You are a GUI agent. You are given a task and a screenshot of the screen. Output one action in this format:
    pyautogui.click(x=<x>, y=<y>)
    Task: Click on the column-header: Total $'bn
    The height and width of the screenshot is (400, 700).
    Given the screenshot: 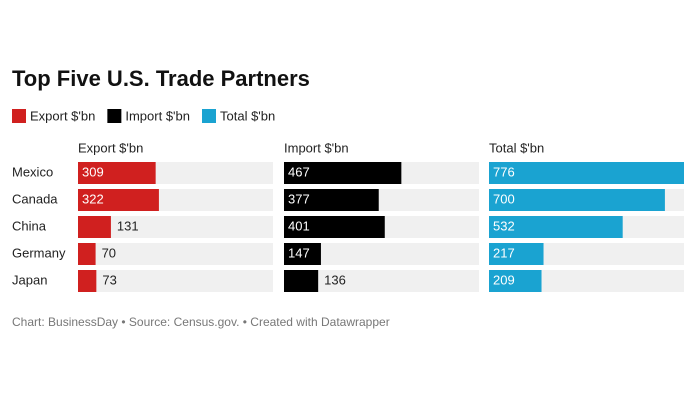 What is the action you would take?
    pyautogui.click(x=516, y=147)
    